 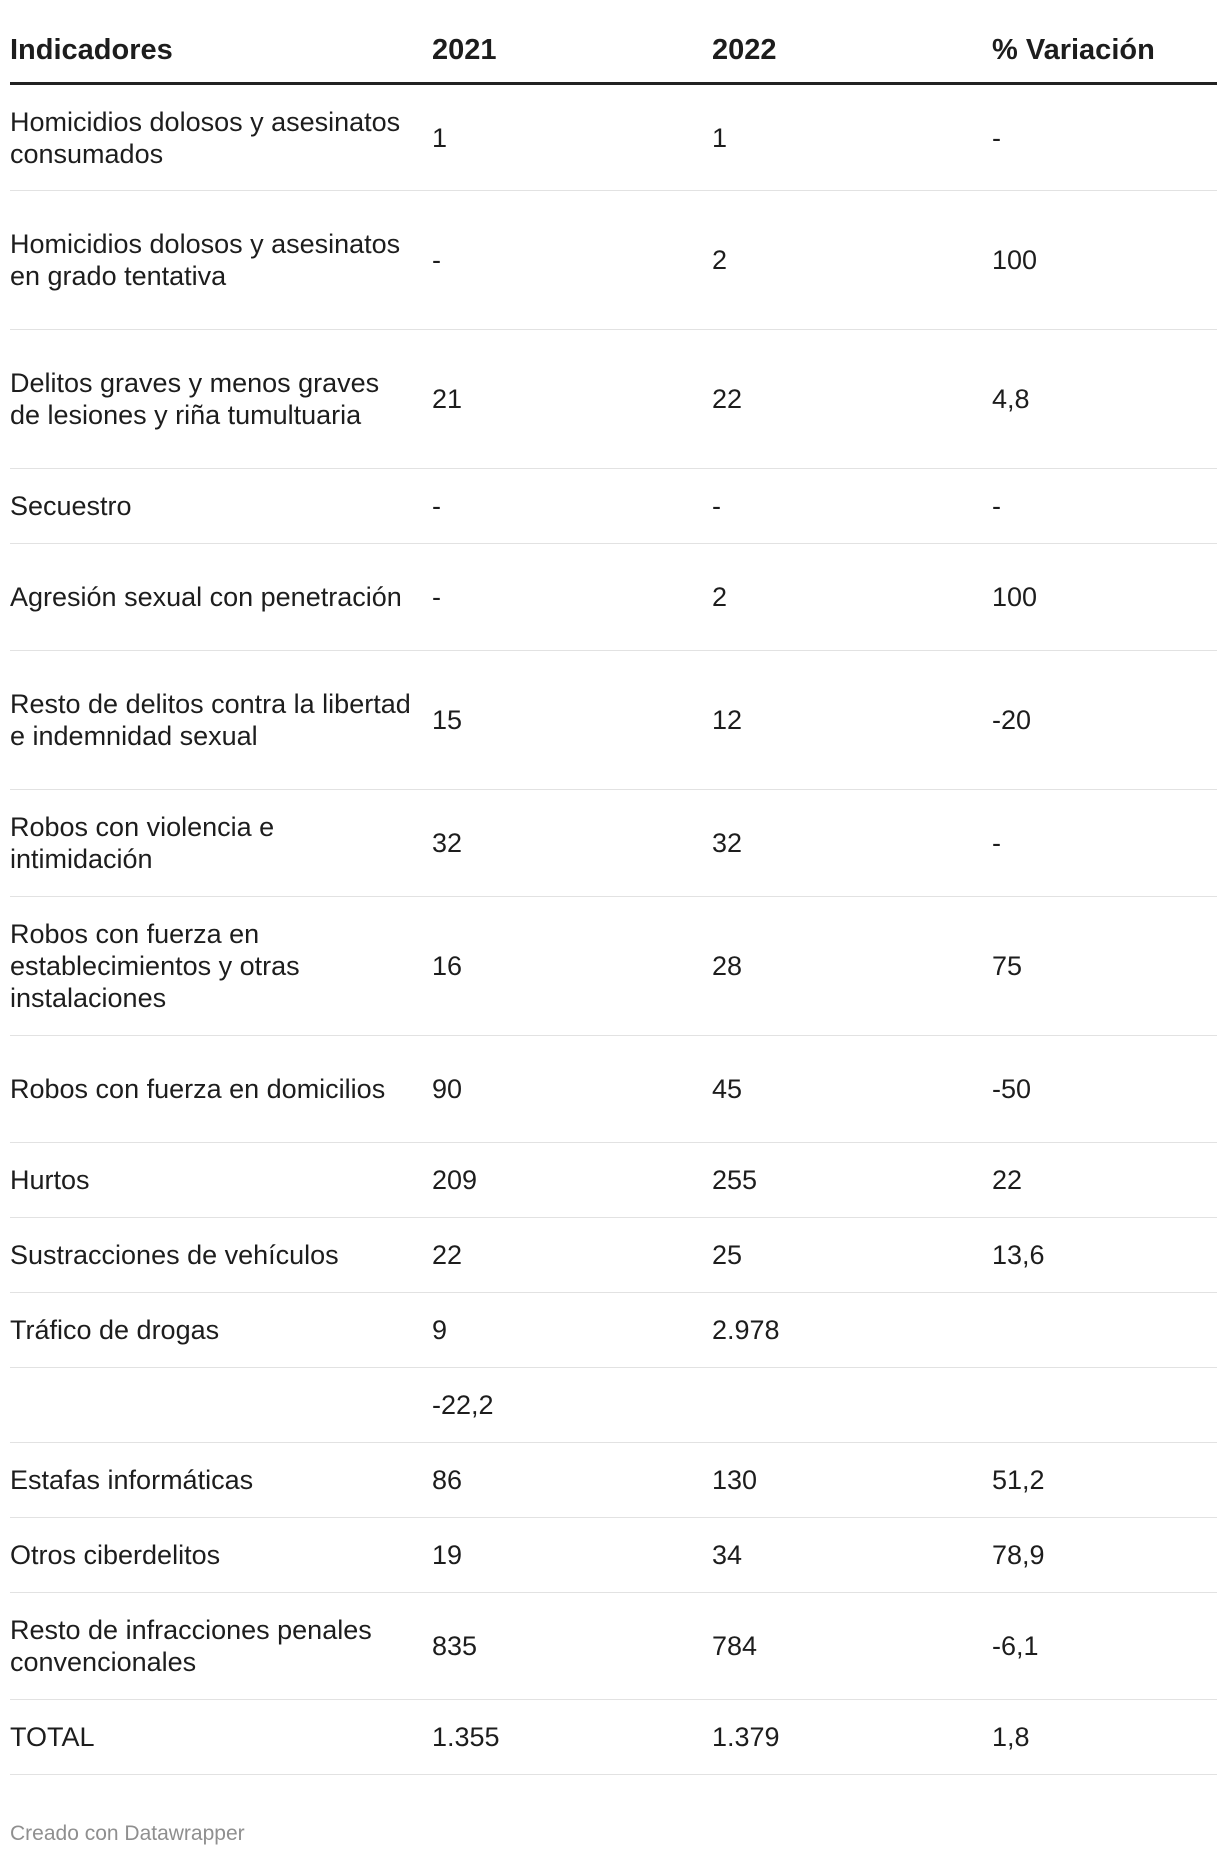 What do you see at coordinates (852, 1405) in the screenshot?
I see `value-2022` at bounding box center [852, 1405].